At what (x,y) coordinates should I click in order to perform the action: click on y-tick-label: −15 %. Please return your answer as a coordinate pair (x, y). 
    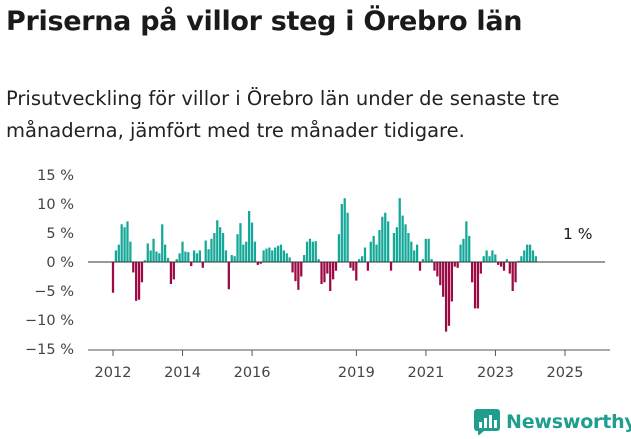
    Looking at the image, I should click on (49, 350).